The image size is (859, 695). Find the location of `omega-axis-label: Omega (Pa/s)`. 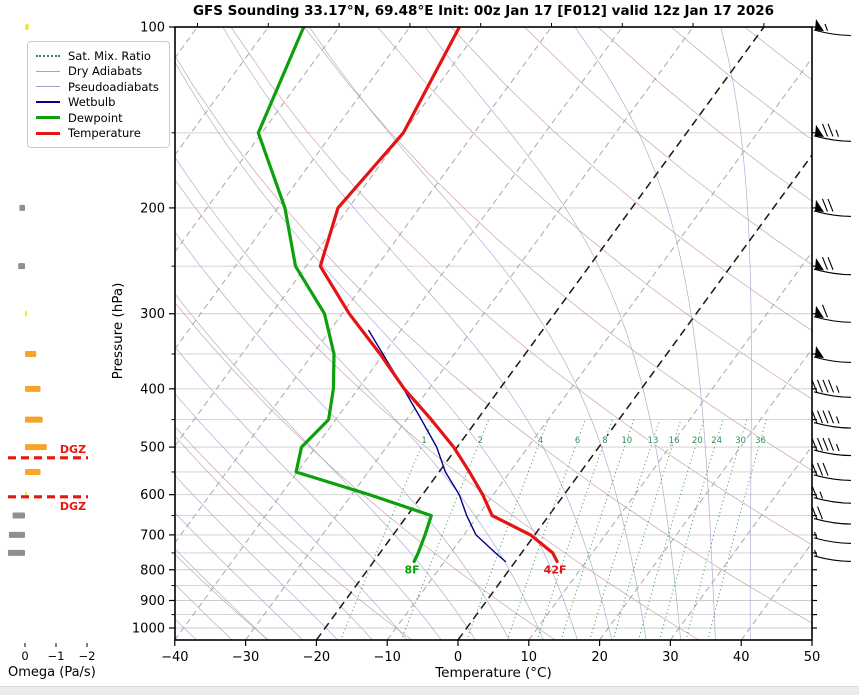

omega-axis-label: Omega (Pa/s) is located at coordinates (52, 672).